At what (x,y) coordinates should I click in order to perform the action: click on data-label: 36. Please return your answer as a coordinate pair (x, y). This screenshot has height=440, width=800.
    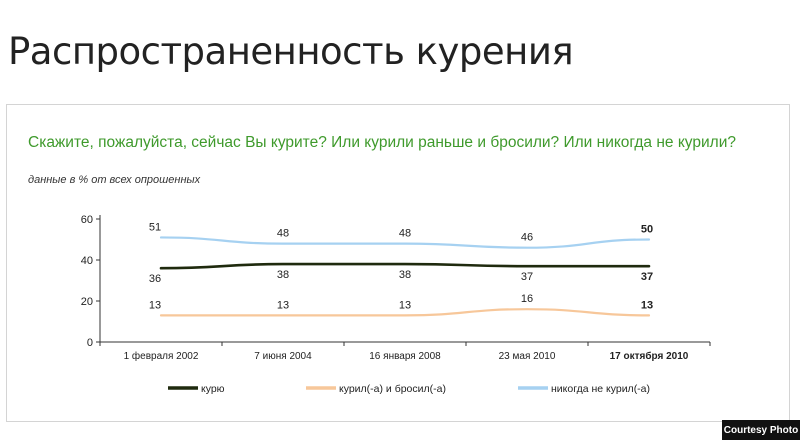
    Looking at the image, I should click on (155, 279).